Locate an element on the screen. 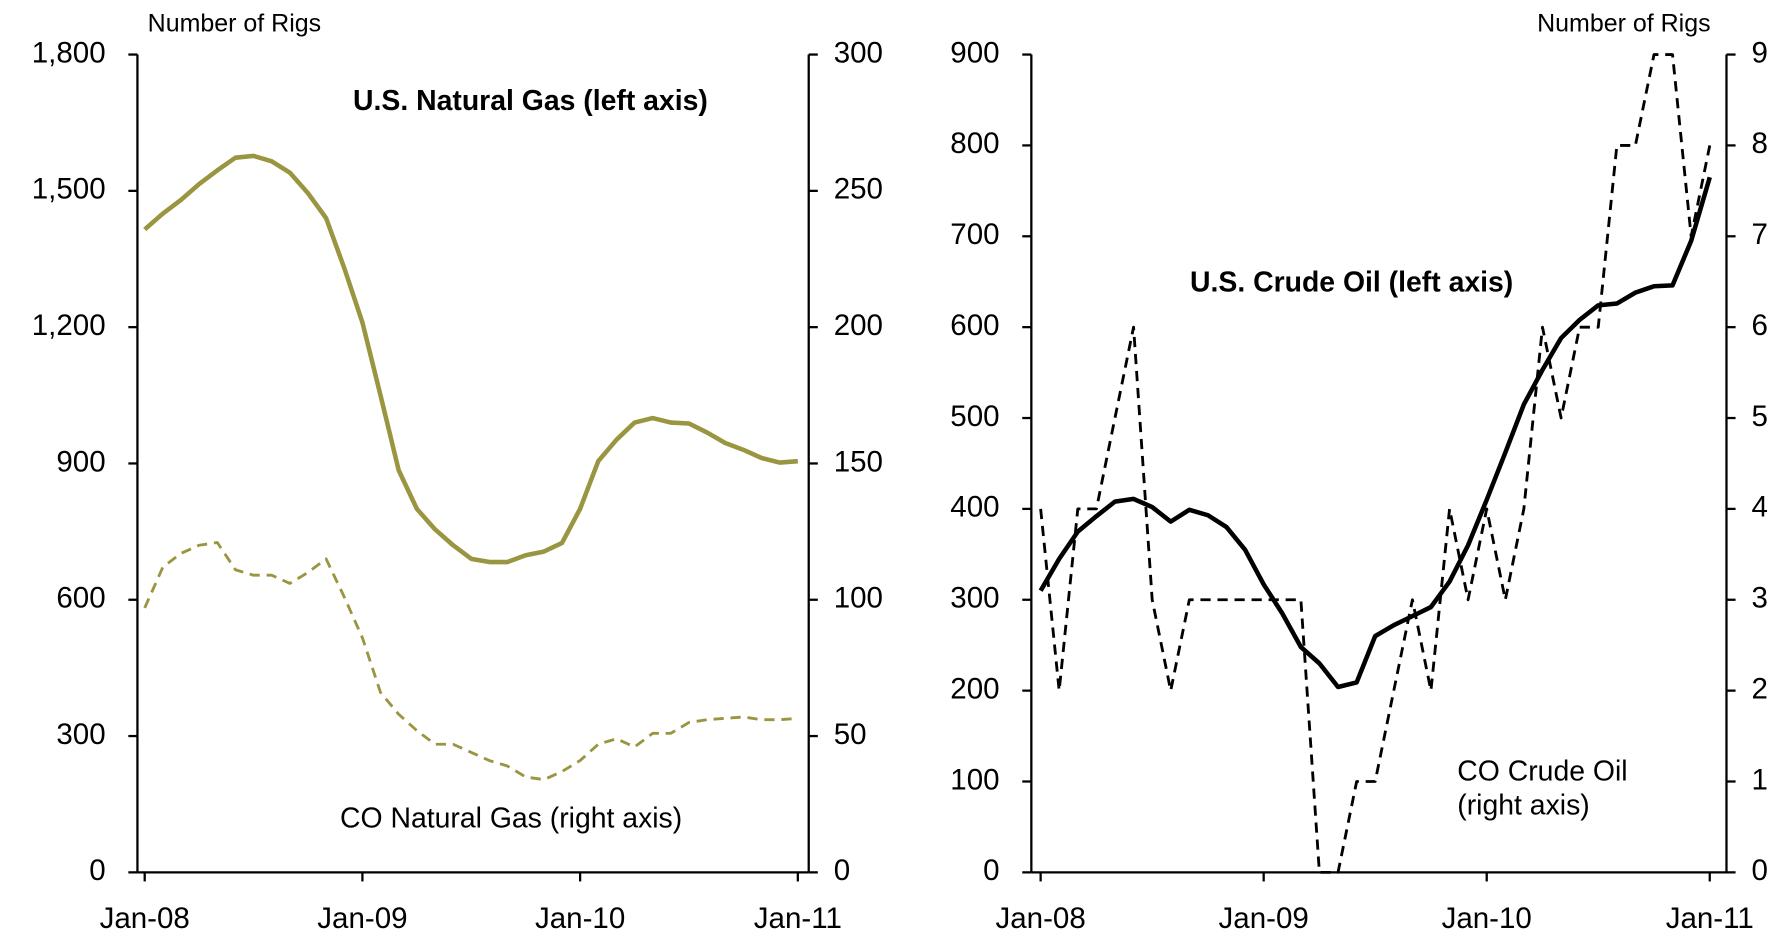 This screenshot has height=936, width=1781. y2-tick-label: 6 is located at coordinates (1759, 325).